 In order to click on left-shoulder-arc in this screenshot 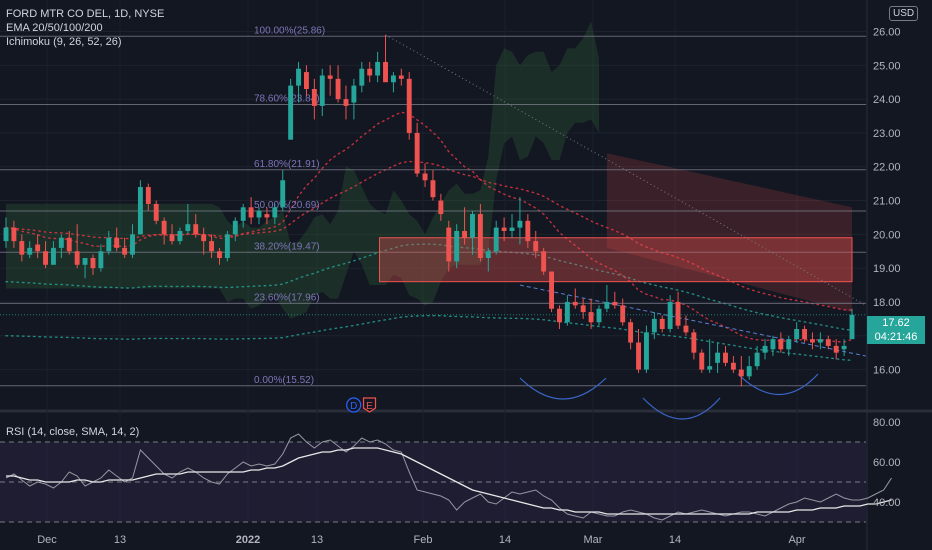, I will do `click(563, 388)`.